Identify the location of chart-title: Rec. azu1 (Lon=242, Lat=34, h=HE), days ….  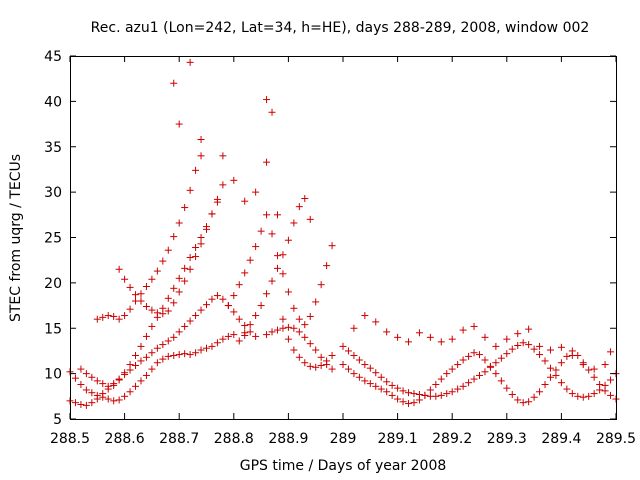
(340, 28).